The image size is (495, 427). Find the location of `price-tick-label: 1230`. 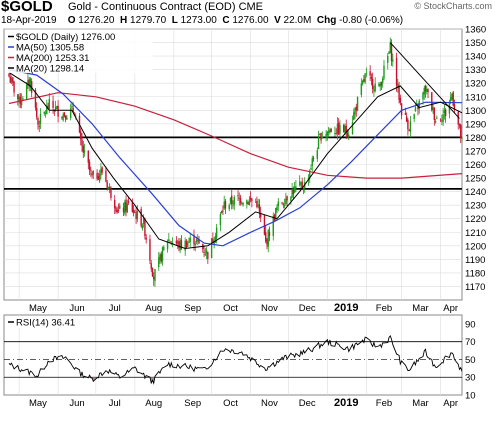

price-tick-label: 1230 is located at coordinates (475, 206).